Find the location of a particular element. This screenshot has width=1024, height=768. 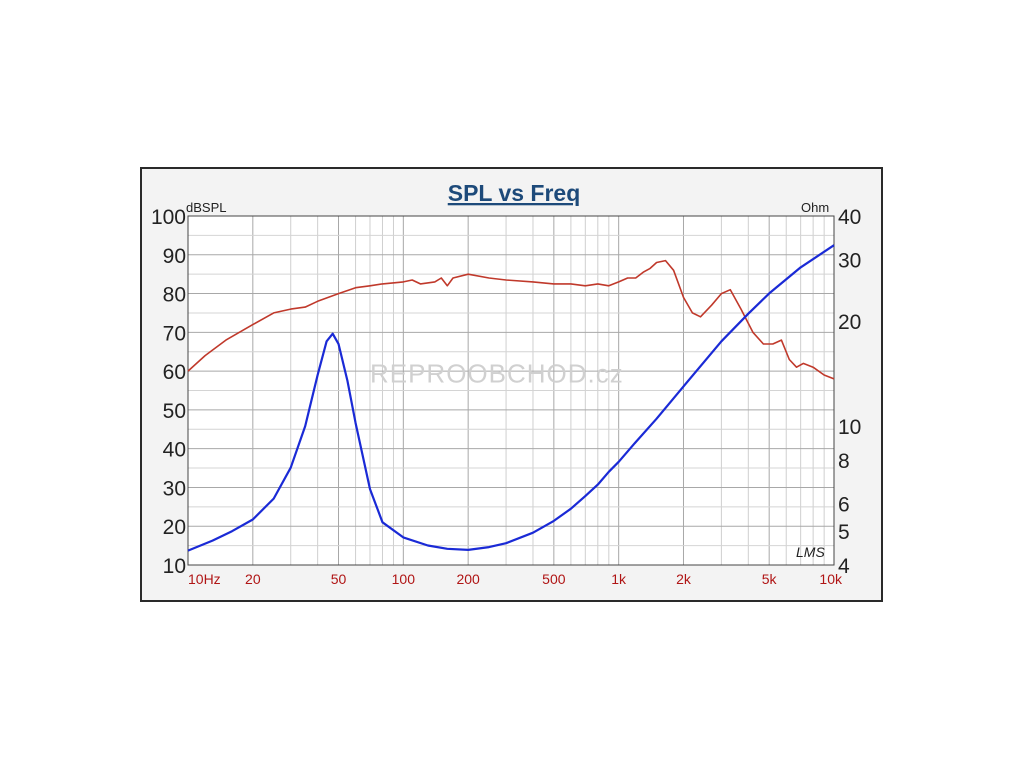

spl-curve is located at coordinates (511, 319).